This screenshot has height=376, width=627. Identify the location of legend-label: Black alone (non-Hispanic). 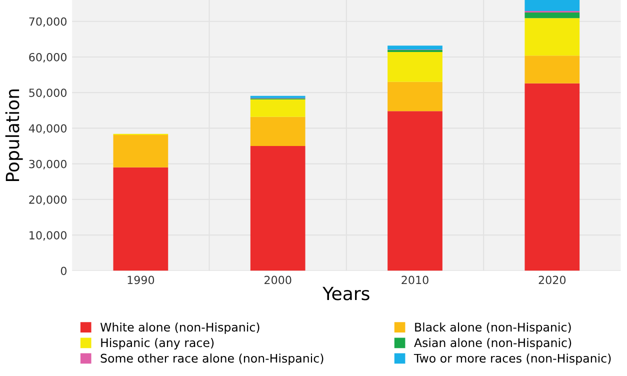
(493, 328).